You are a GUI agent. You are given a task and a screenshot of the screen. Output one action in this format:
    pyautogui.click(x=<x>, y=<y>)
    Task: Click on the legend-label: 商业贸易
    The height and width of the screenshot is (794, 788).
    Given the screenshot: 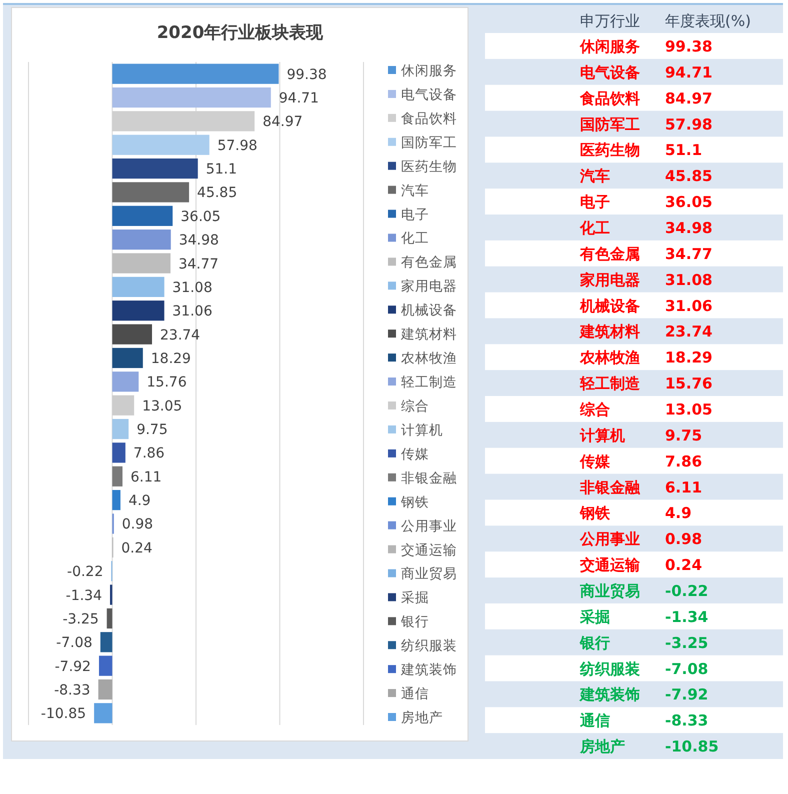 What is the action you would take?
    pyautogui.click(x=429, y=574)
    